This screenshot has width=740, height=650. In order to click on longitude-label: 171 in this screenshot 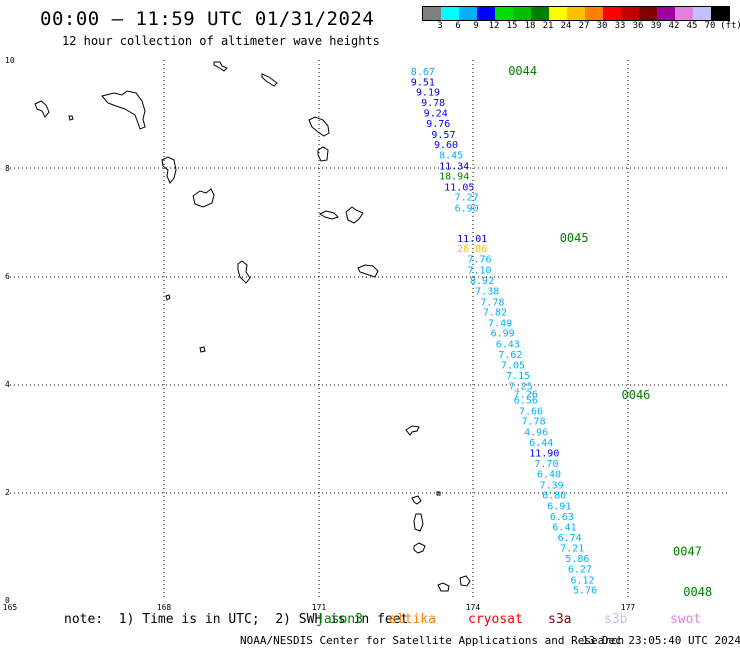, I will do `click(319, 607)`.